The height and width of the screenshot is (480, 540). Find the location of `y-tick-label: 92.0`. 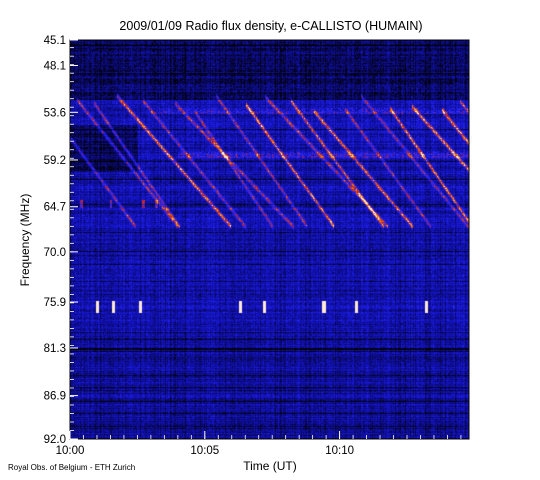

y-tick-label: 92.0 is located at coordinates (55, 440).